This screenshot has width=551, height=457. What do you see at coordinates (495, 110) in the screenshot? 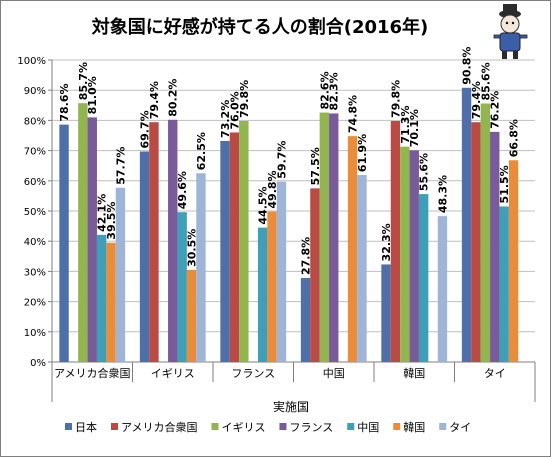
I see `data-label: 76.2%` at bounding box center [495, 110].